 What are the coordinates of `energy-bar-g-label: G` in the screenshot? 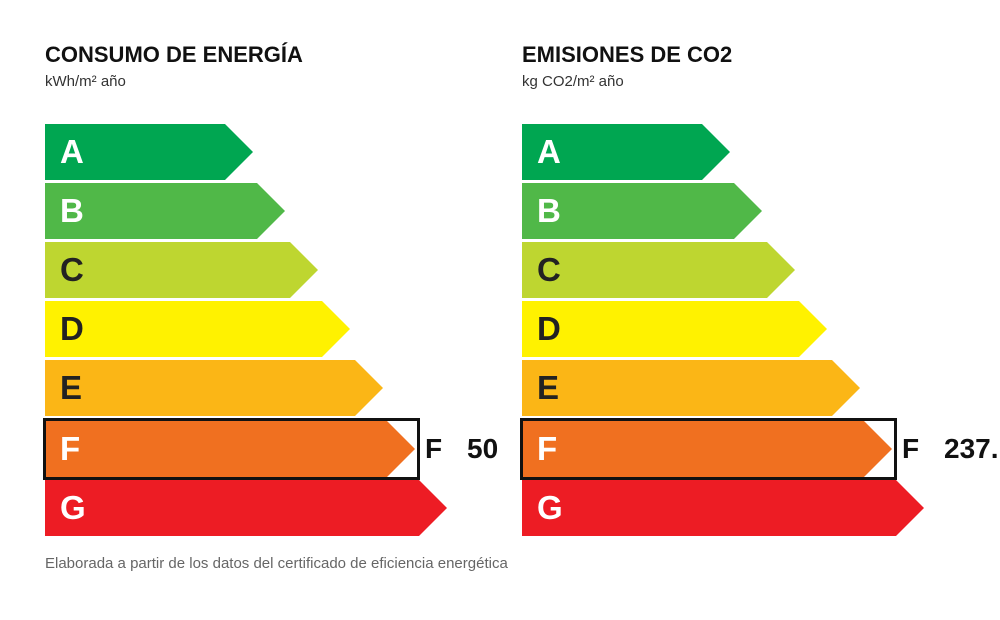 It's located at (73, 507).